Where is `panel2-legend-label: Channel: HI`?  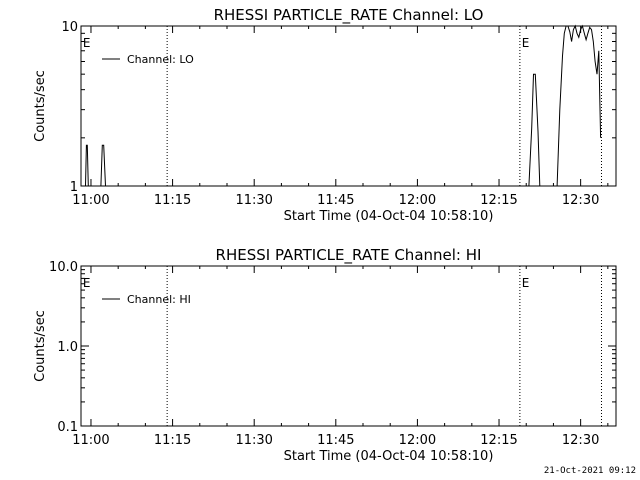 panel2-legend-label: Channel: HI is located at coordinates (159, 299).